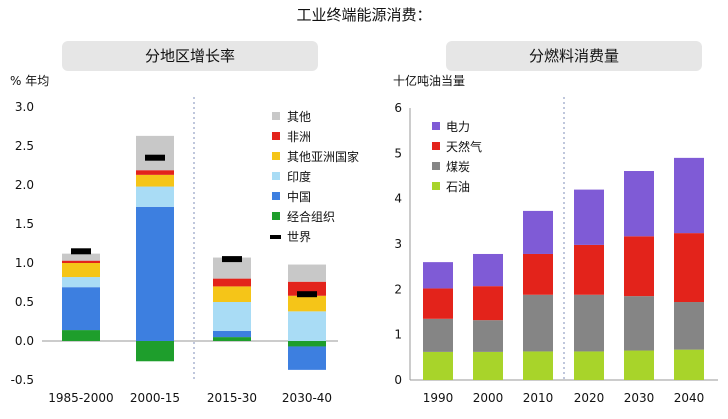  What do you see at coordinates (311, 216) in the screenshot?
I see `legend-label: 经合组织` at bounding box center [311, 216].